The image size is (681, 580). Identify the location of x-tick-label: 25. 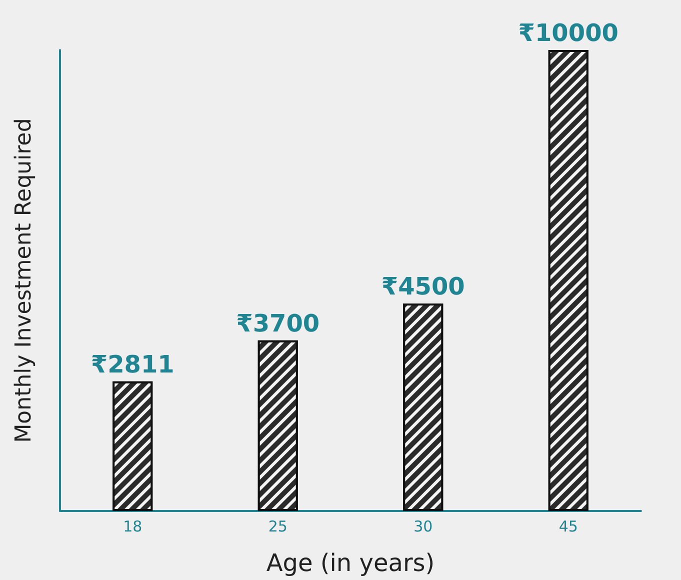
(278, 527).